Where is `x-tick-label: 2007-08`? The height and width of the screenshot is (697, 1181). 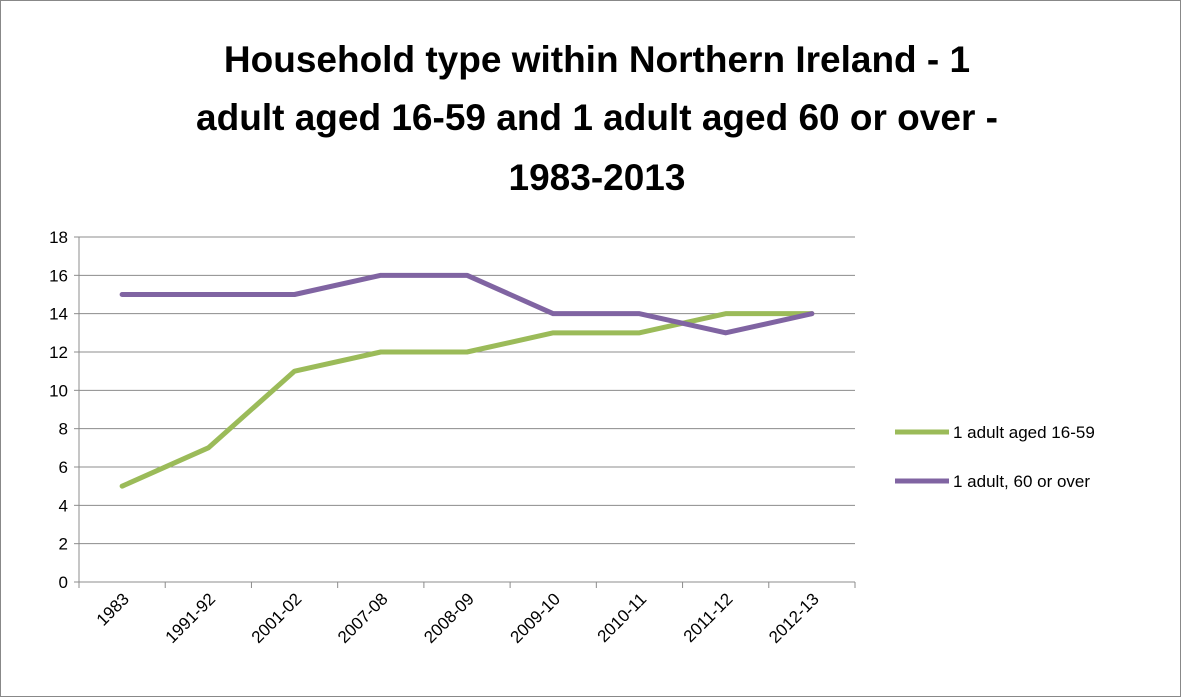
x-tick-label: 2007-08 is located at coordinates (363, 618).